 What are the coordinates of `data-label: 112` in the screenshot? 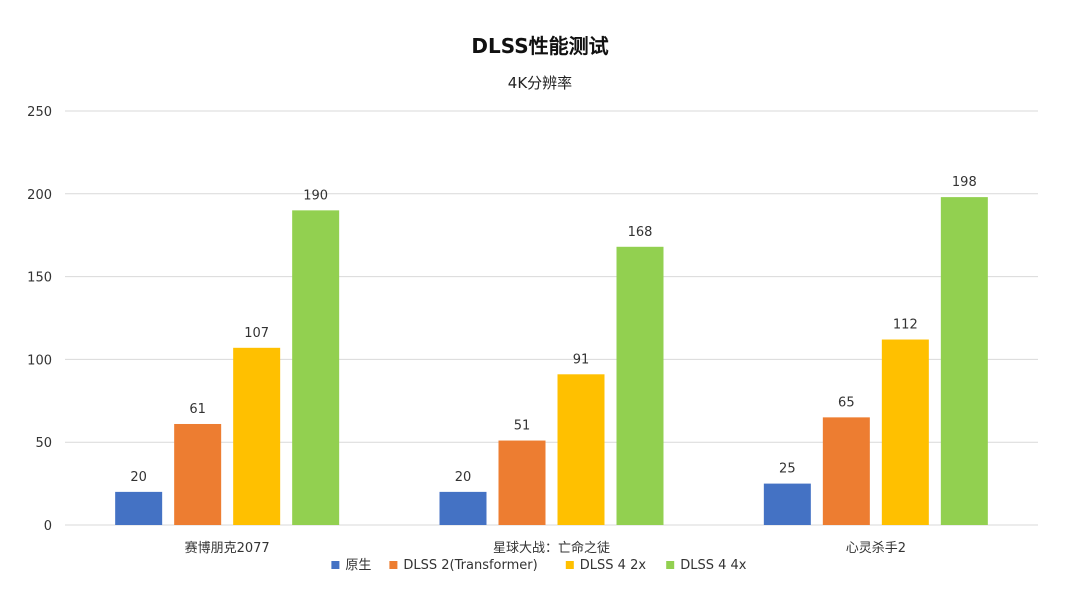 It's located at (905, 325).